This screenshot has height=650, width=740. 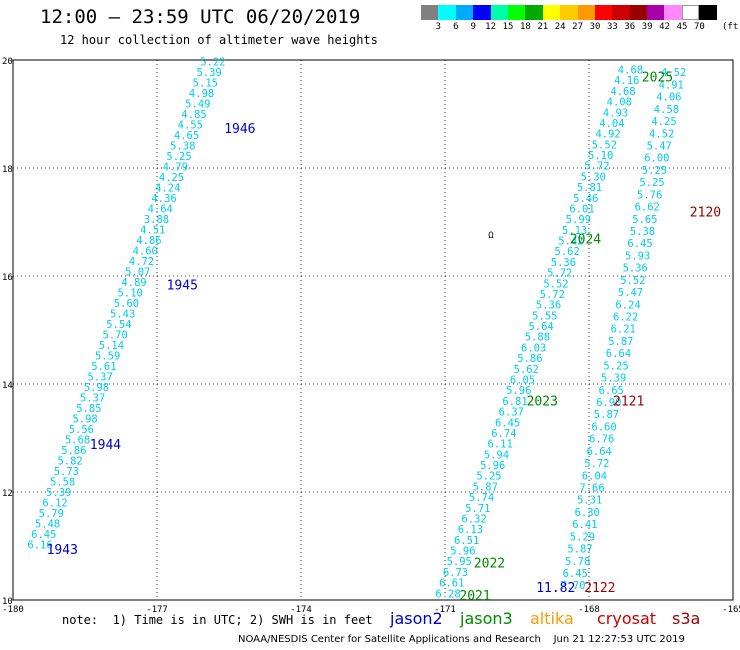 What do you see at coordinates (563, 263) in the screenshot?
I see `swh-value: 5.36` at bounding box center [563, 263].